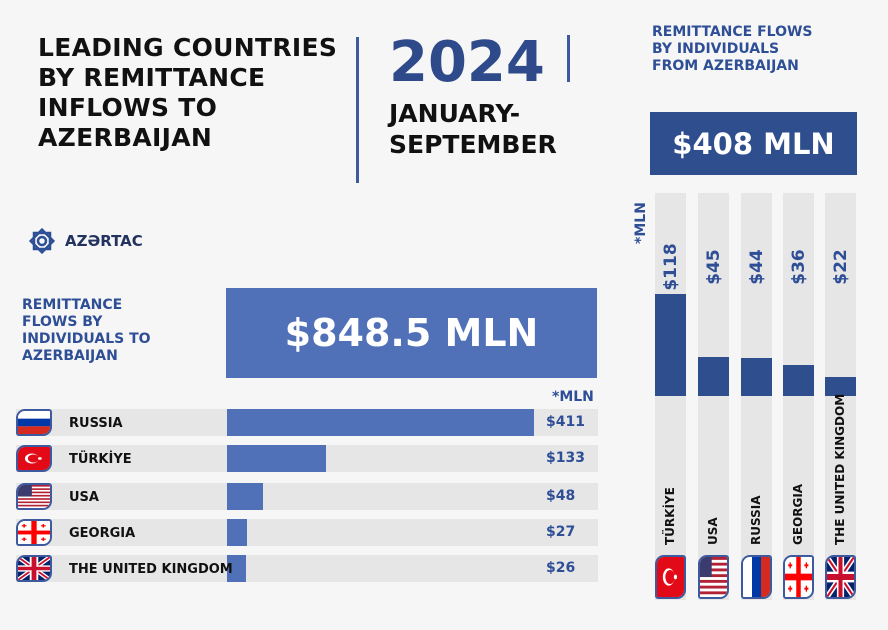  Describe the element at coordinates (307, 532) in the screenshot. I see `bar-row: GEORGIA $27` at that location.